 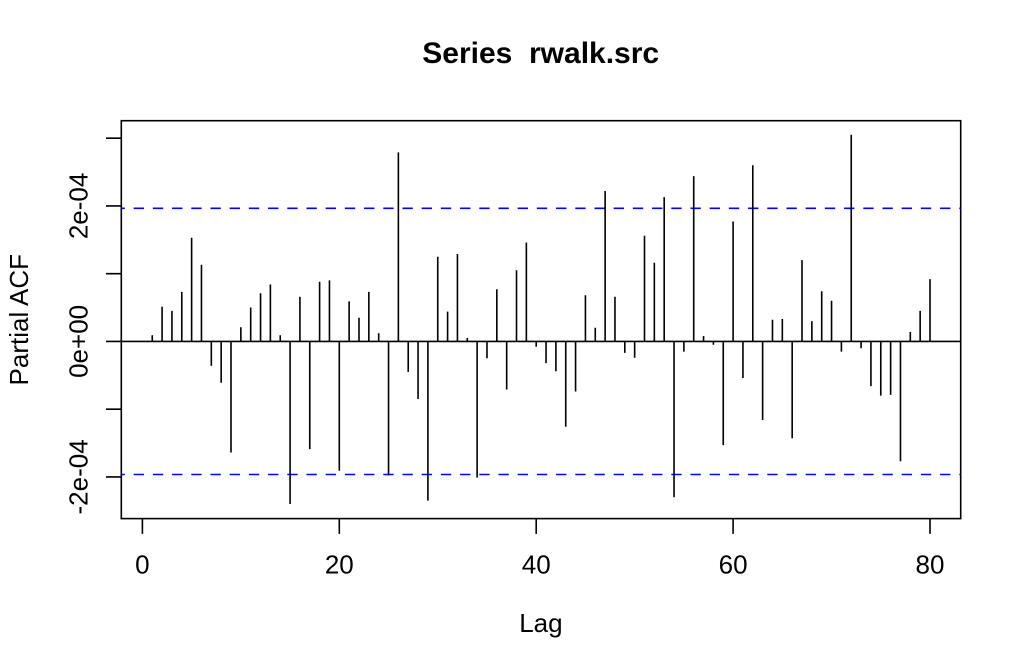 I want to click on svg-text: Partial ACF, so click(x=19, y=320).